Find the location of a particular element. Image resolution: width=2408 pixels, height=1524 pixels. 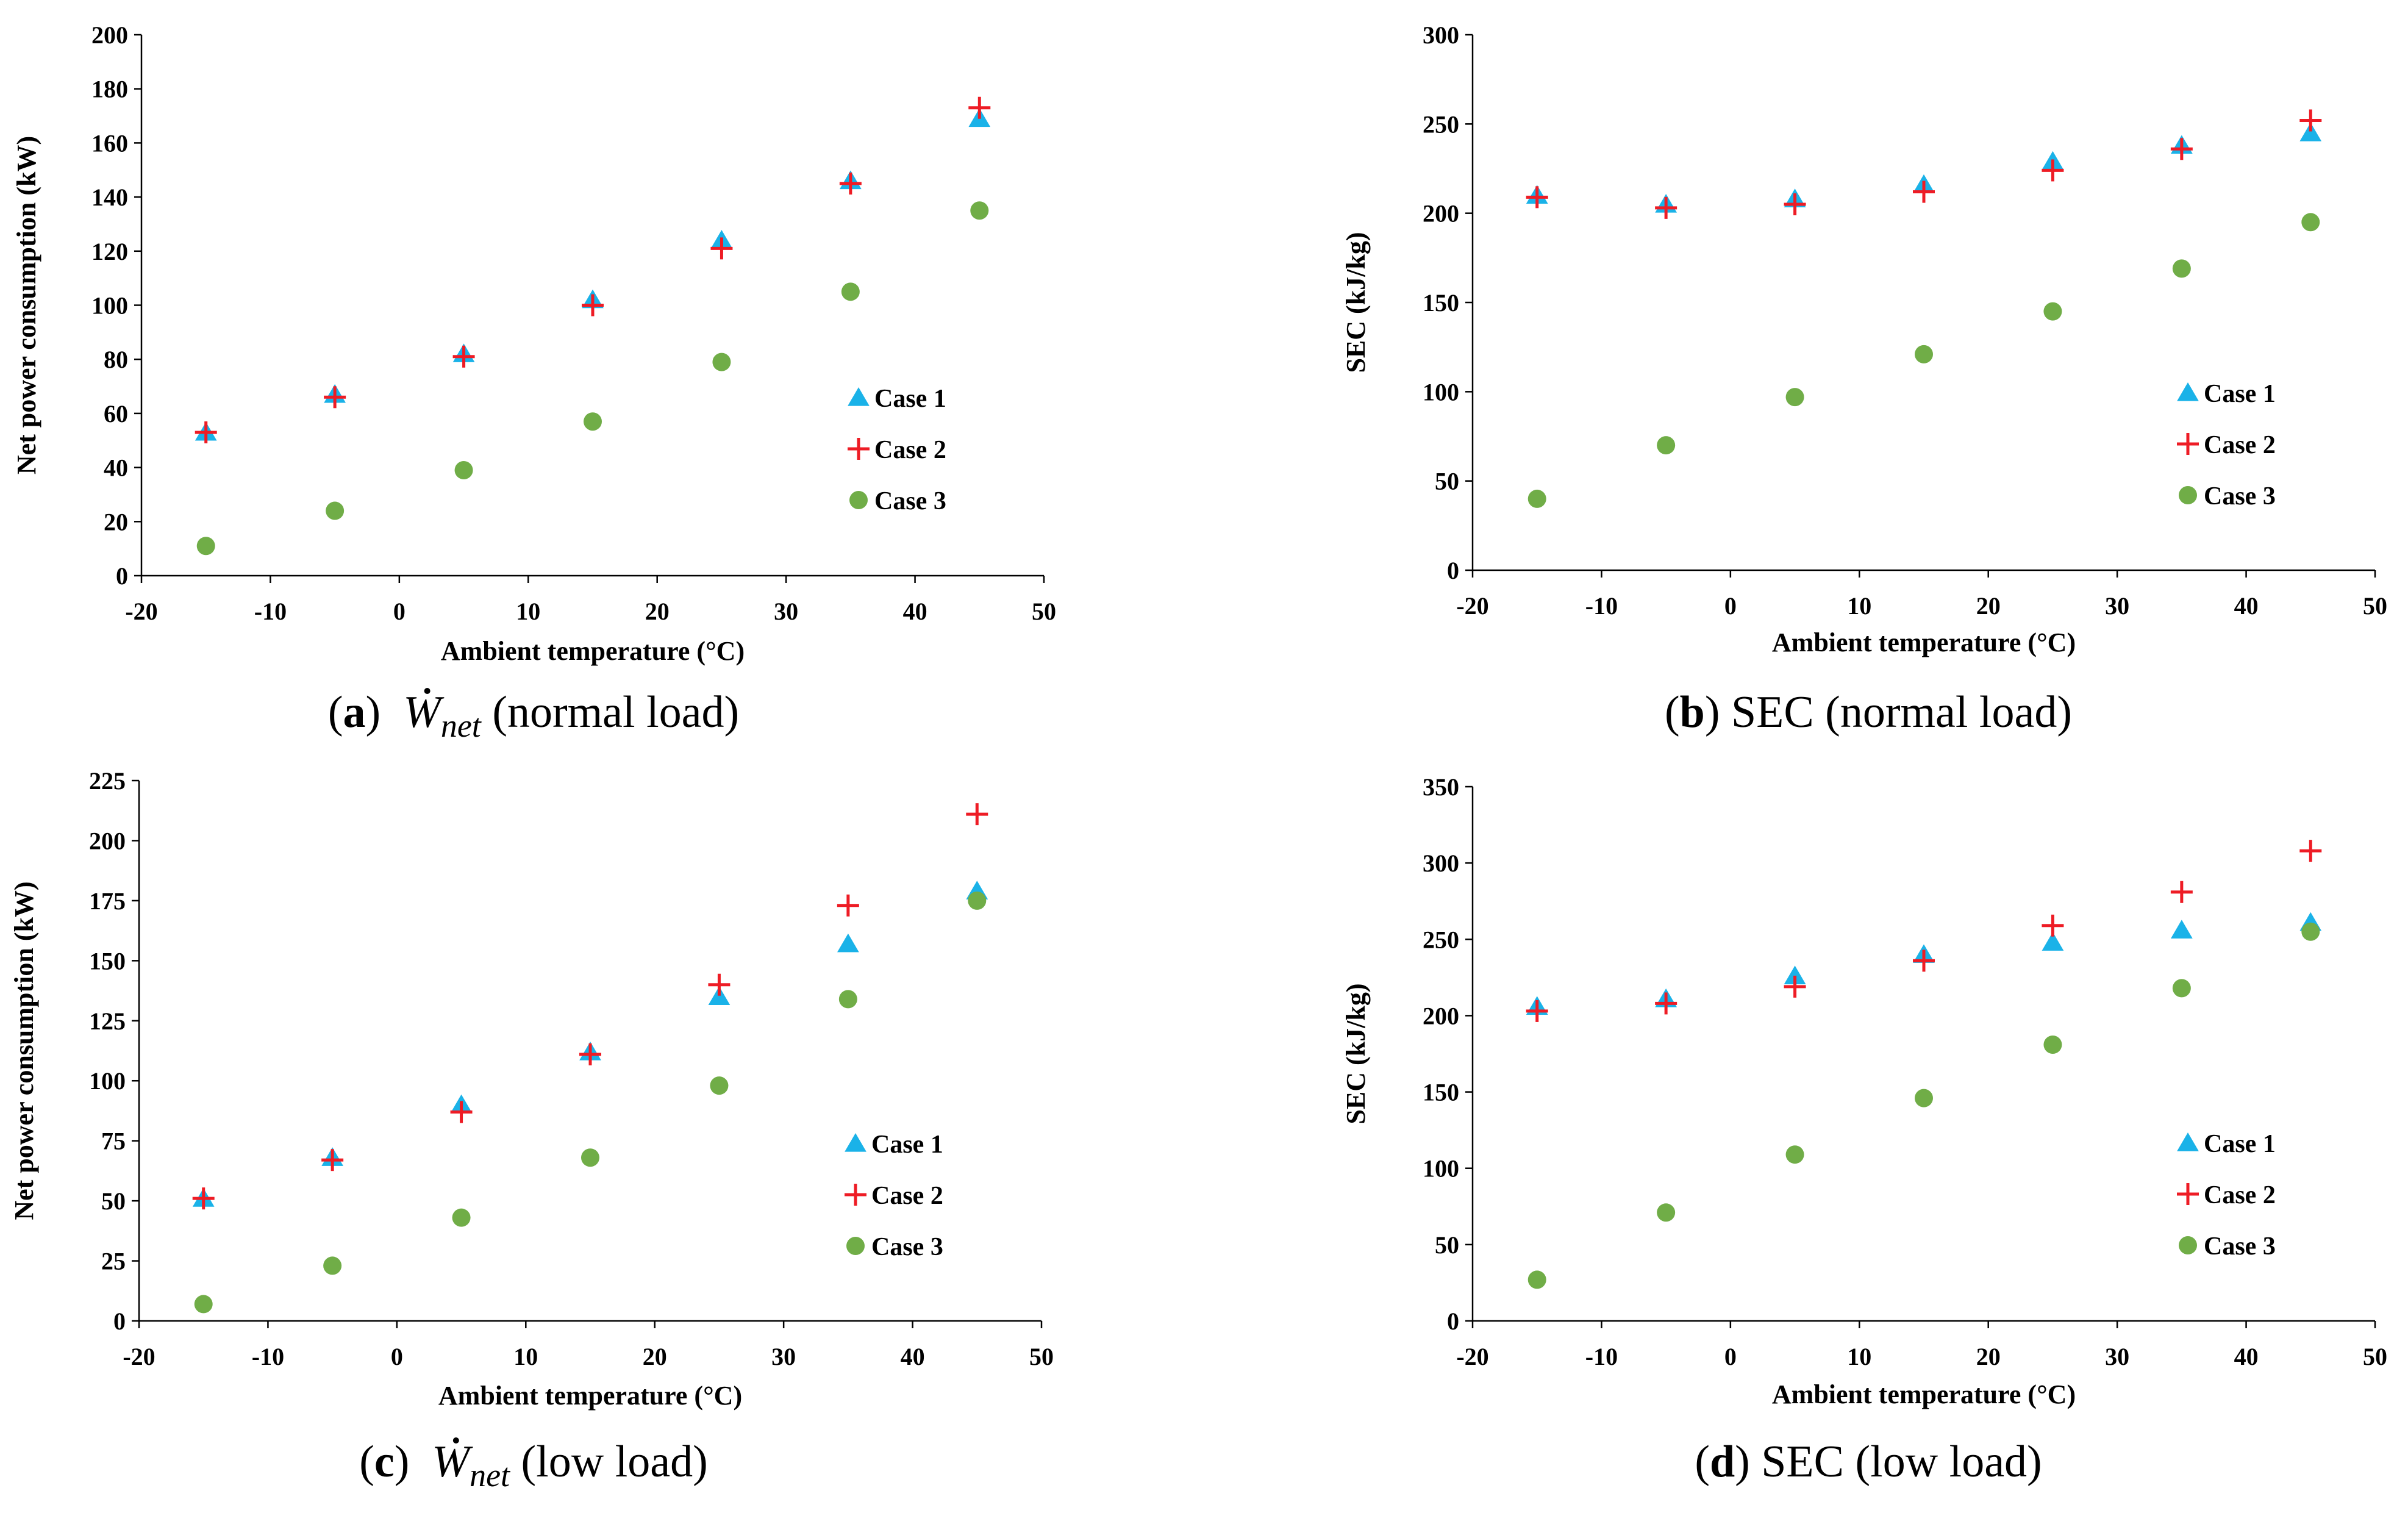

y-tick-label: 125 is located at coordinates (107, 1021).